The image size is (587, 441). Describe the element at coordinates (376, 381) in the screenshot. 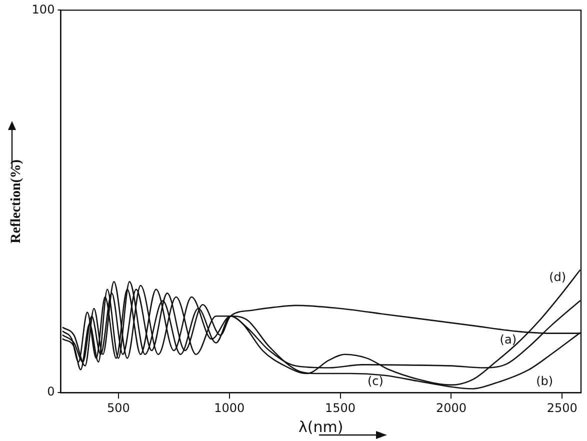

I see `annotation: (c)` at that location.